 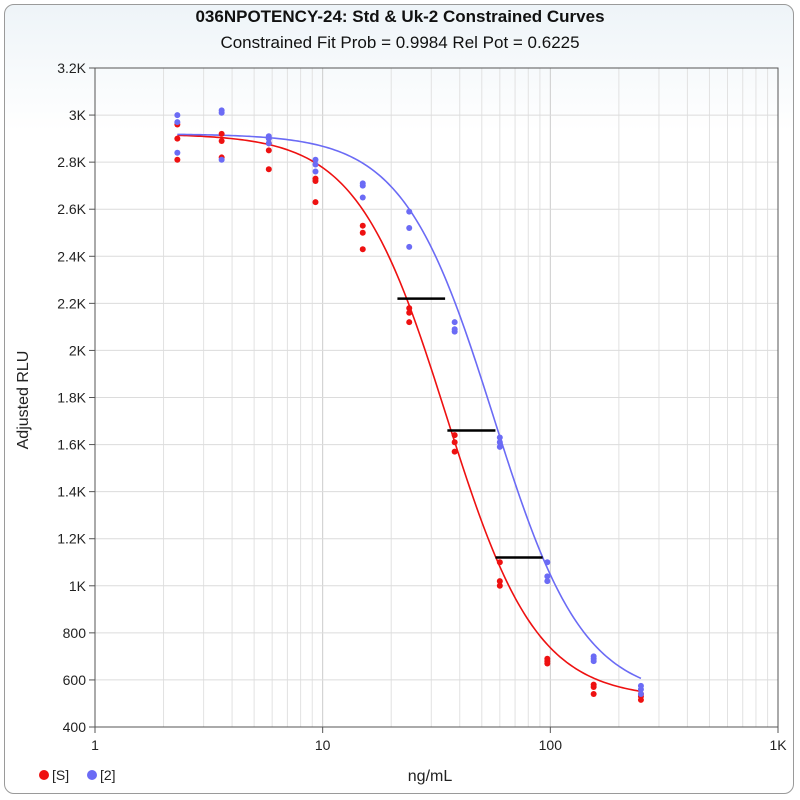 I want to click on y-tick-label: 3K, so click(x=78, y=115).